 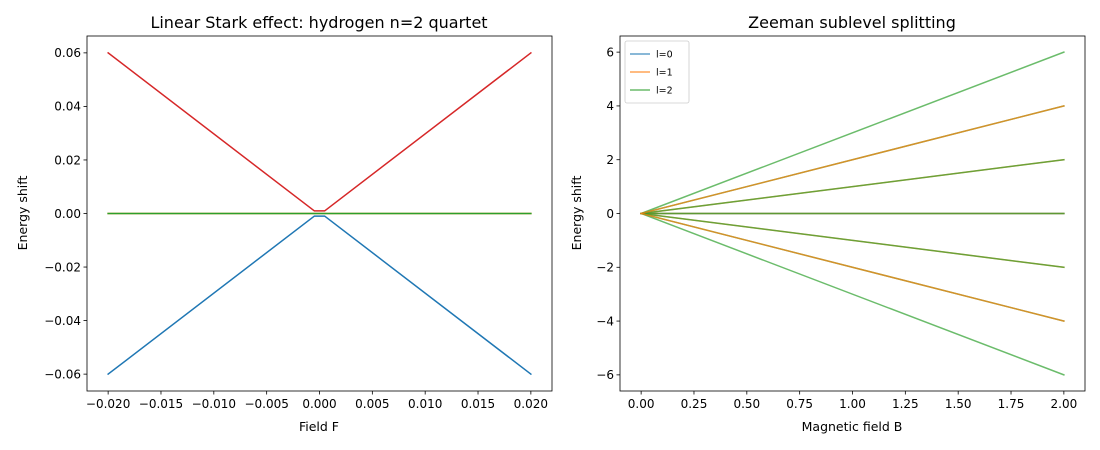 I want to click on x-tick-label: −0.015, so click(x=161, y=404).